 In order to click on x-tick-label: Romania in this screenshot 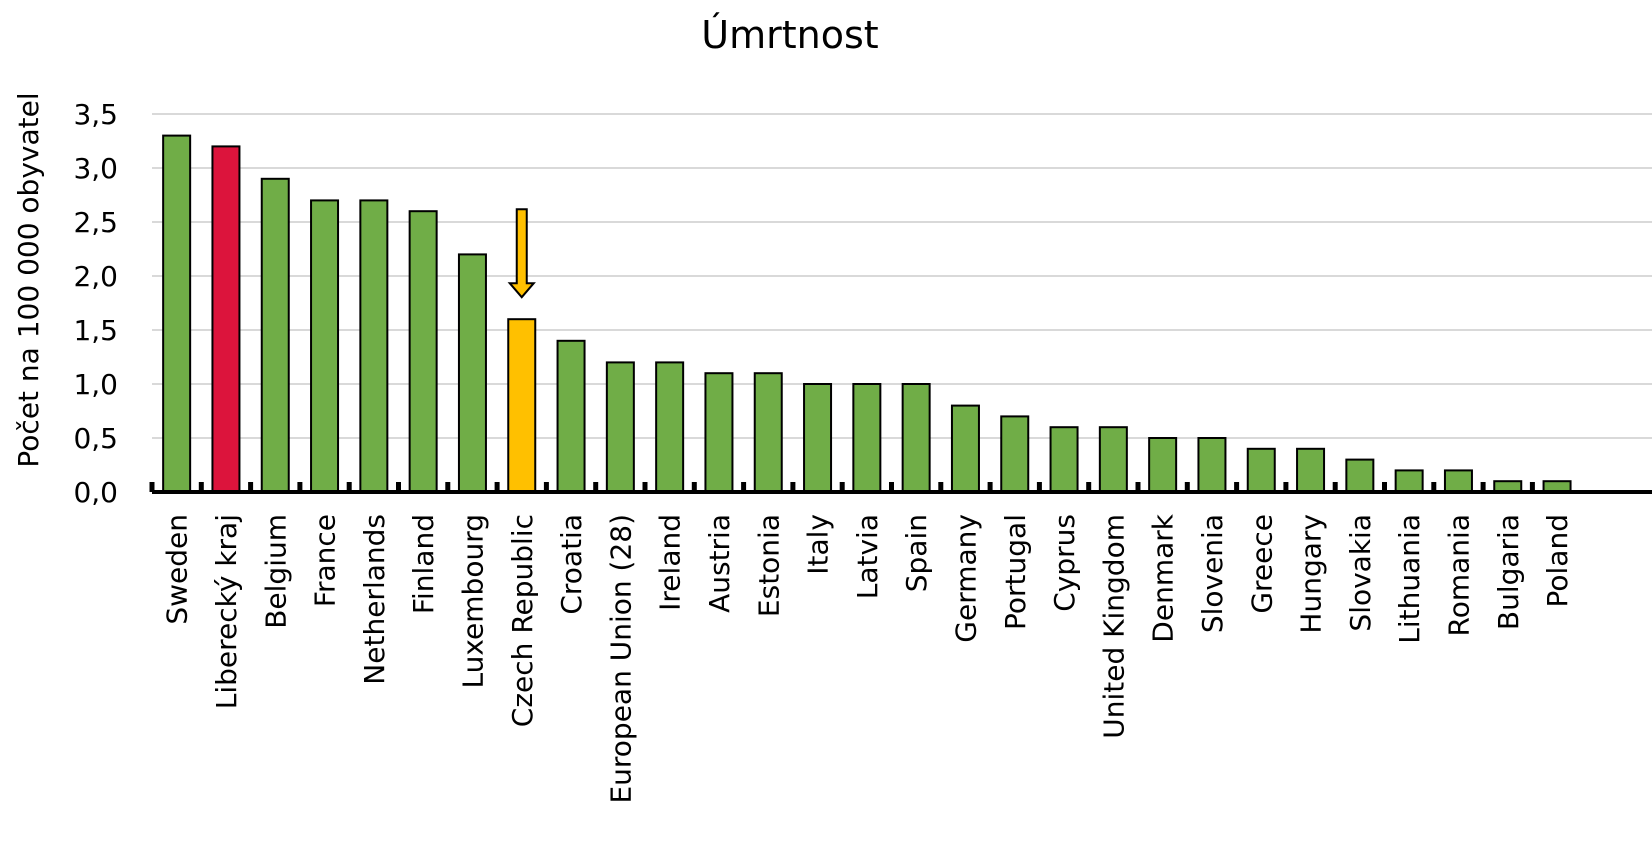, I will do `click(1458, 575)`.